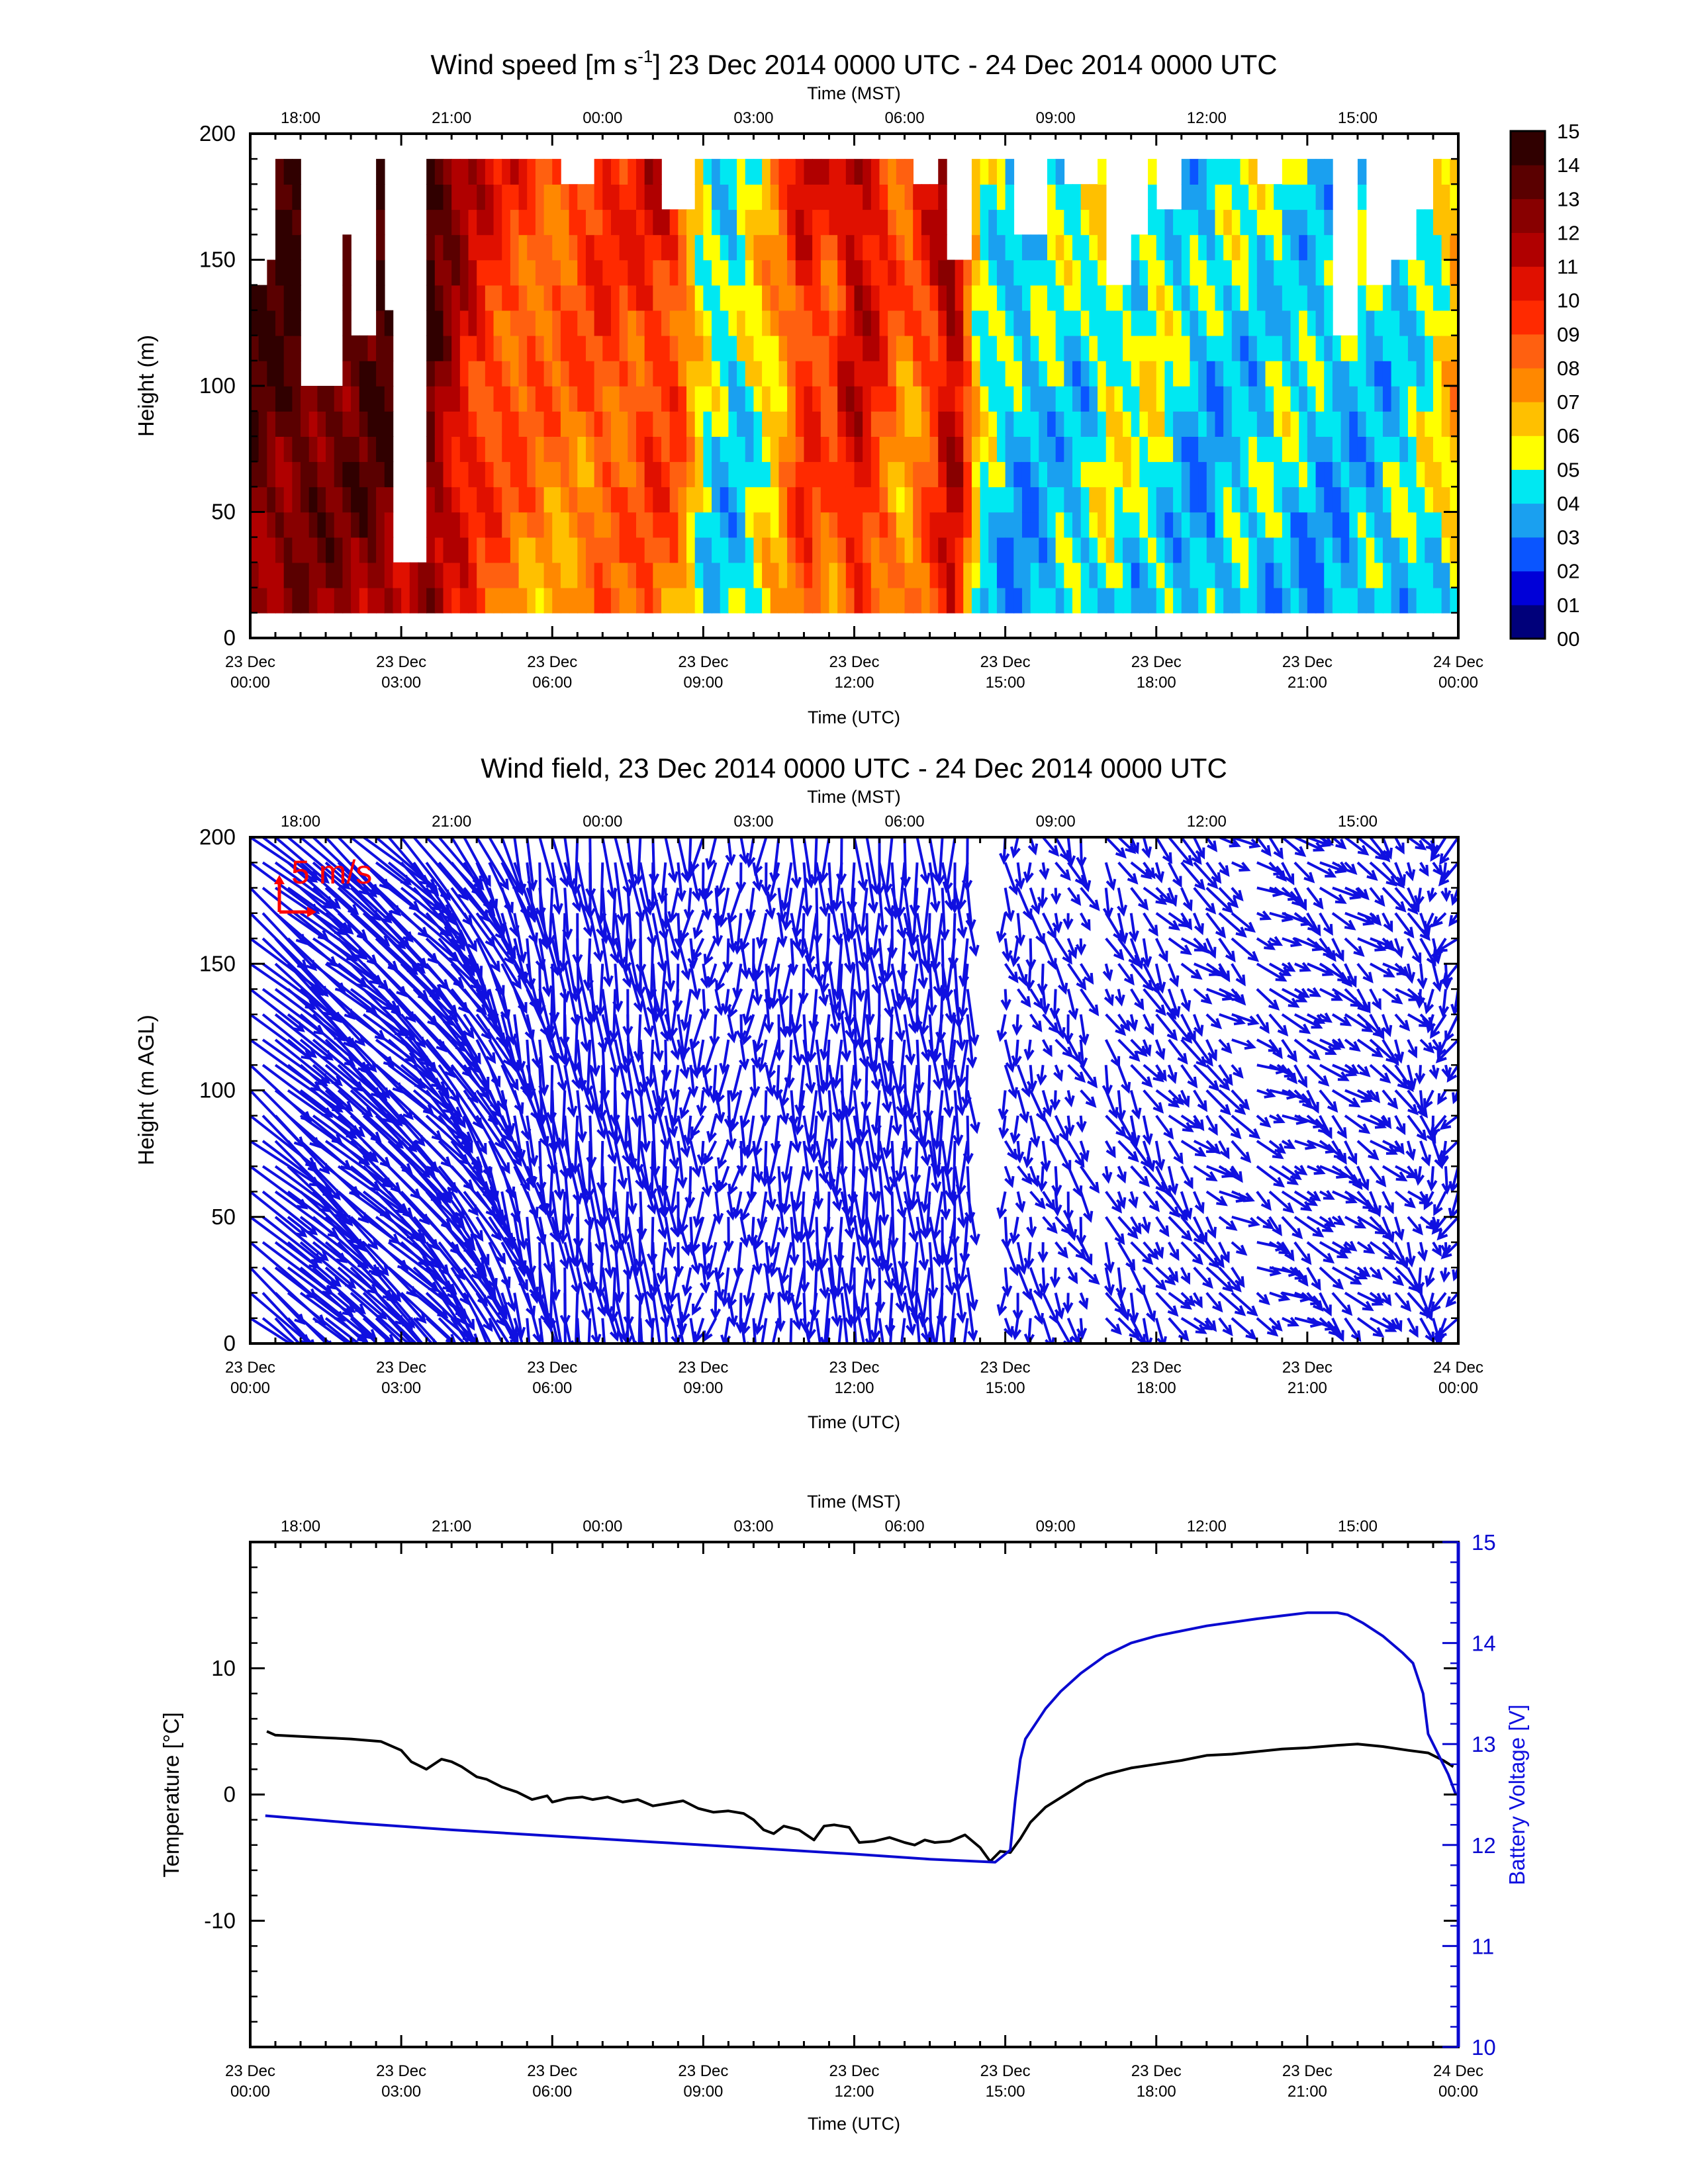 The width and height of the screenshot is (1688, 2184). Describe the element at coordinates (1528, 283) in the screenshot. I see `colorbar-swatch` at that location.